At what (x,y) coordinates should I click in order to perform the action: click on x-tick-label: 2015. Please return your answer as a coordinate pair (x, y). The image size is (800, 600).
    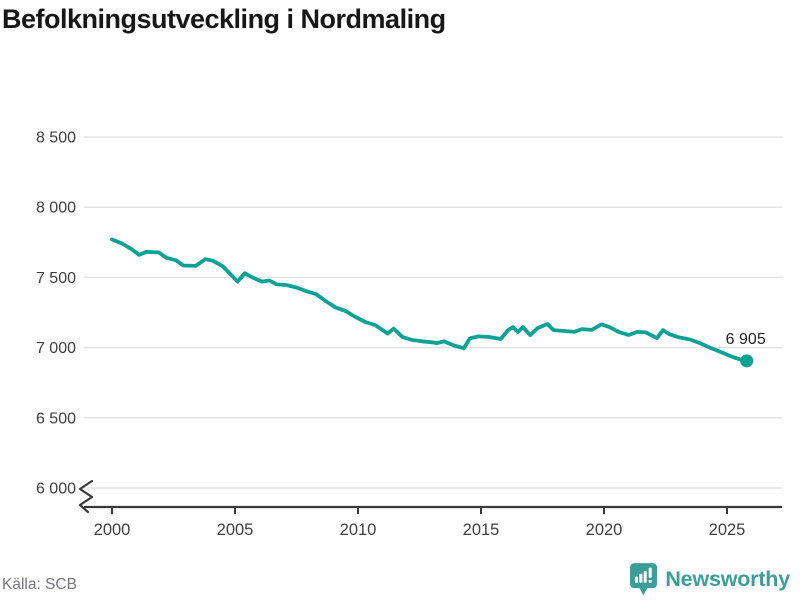
    Looking at the image, I should click on (481, 530).